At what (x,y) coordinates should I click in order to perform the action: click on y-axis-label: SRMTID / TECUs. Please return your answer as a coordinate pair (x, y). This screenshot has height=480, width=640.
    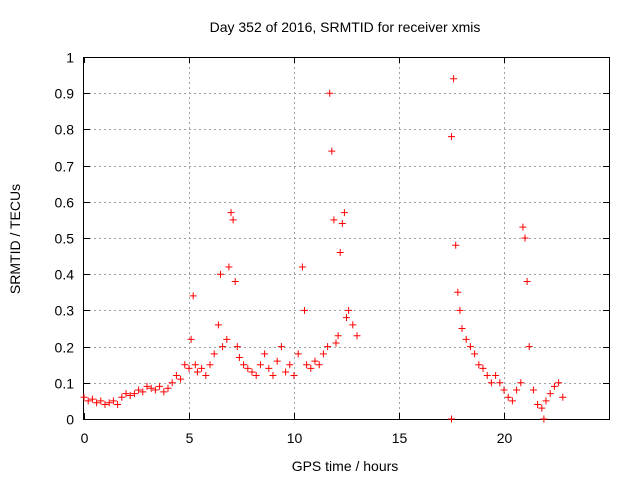
    Looking at the image, I should click on (15, 239).